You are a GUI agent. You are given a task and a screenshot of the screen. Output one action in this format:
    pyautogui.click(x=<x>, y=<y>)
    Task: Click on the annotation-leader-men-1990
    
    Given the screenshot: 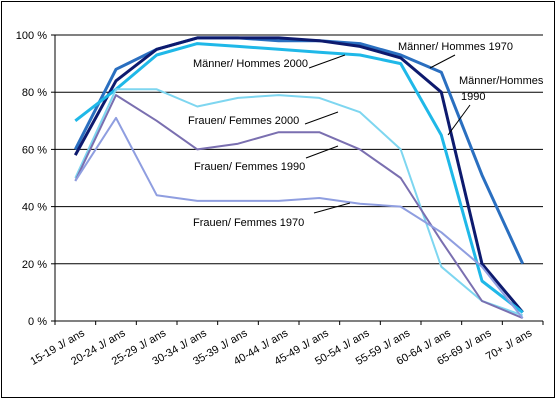 What is the action you would take?
    pyautogui.click(x=459, y=120)
    